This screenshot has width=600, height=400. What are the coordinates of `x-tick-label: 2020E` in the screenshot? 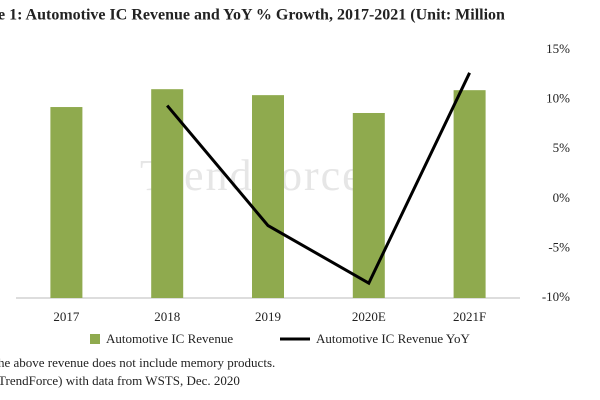 It's located at (369, 316).